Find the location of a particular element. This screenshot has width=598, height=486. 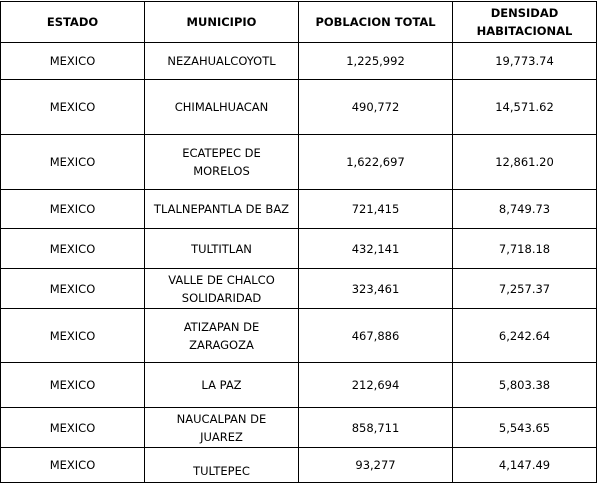

table-row: MEXICO CHIMALHUACAN 490,772 14,571.62 is located at coordinates (298, 107).